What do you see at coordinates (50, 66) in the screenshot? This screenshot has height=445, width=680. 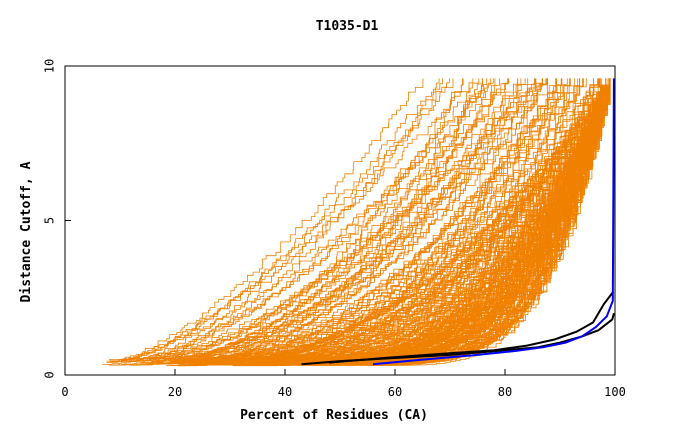 I see `y-tick-label: 10` at bounding box center [50, 66].